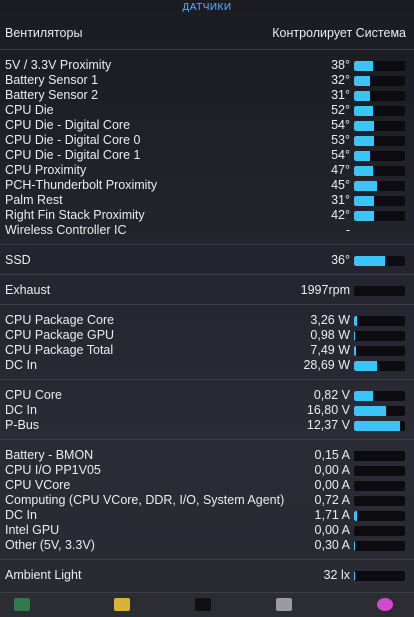 Image resolution: width=414 pixels, height=617 pixels. Describe the element at coordinates (18, 260) in the screenshot. I see `sensor-label: SSD` at that location.